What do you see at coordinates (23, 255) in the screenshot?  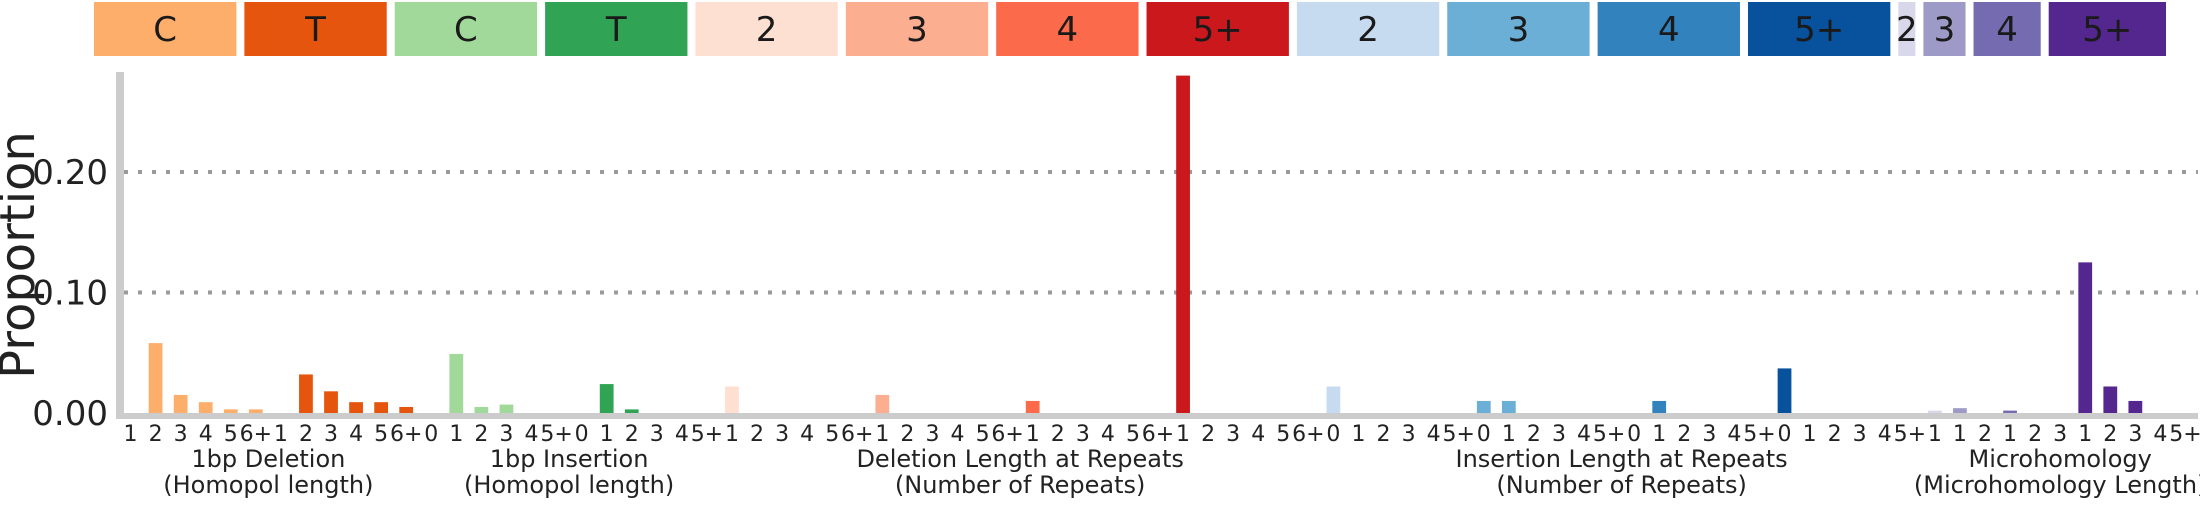 I see `y-axis-label: Proportion` at bounding box center [23, 255].